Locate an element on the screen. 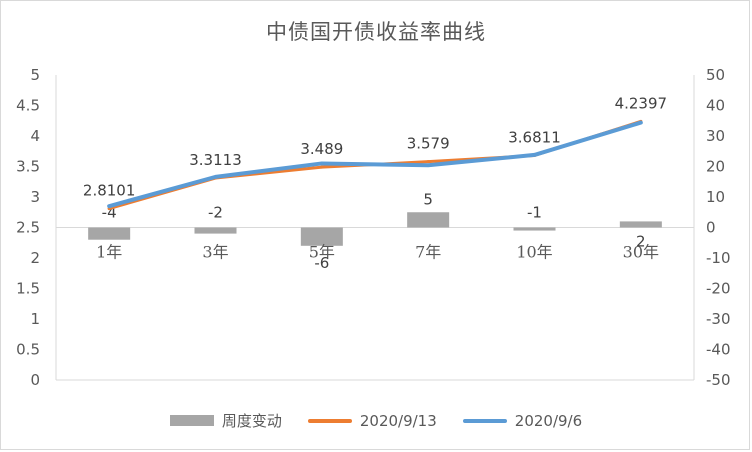 This screenshot has height=452, width=752. bar-data-label: -6 is located at coordinates (321, 263).